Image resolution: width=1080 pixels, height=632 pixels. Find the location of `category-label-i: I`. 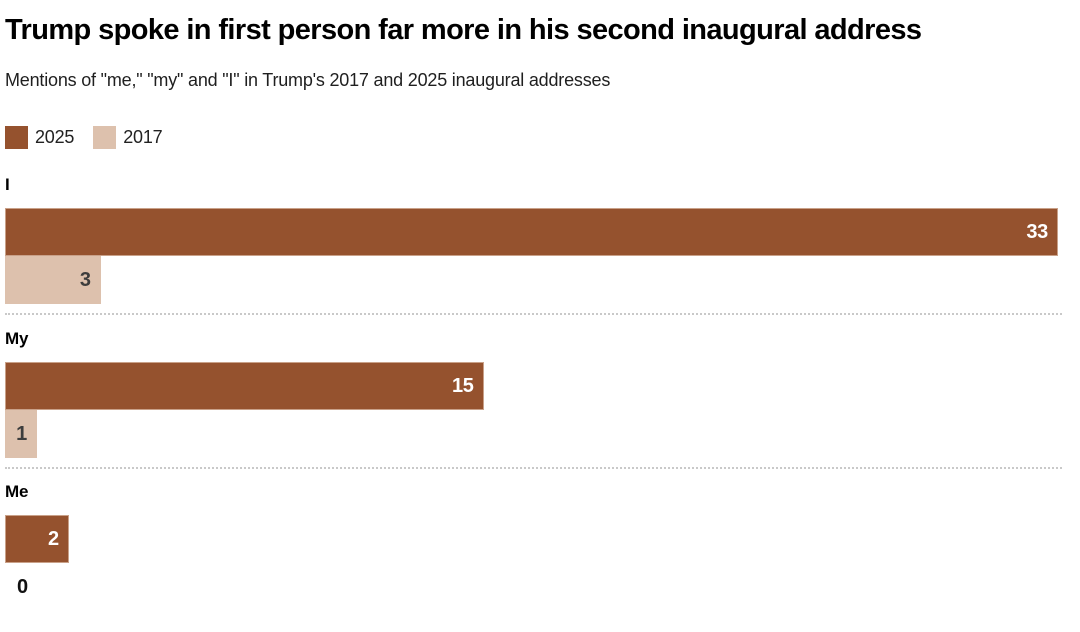

category-label-i: I is located at coordinates (7, 184).